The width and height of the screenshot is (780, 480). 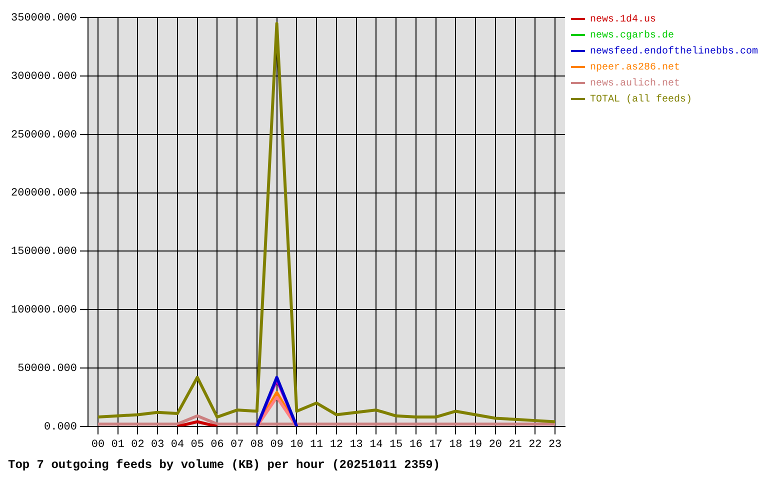 What do you see at coordinates (44, 76) in the screenshot?
I see `y-tick-label: 300000.000` at bounding box center [44, 76].